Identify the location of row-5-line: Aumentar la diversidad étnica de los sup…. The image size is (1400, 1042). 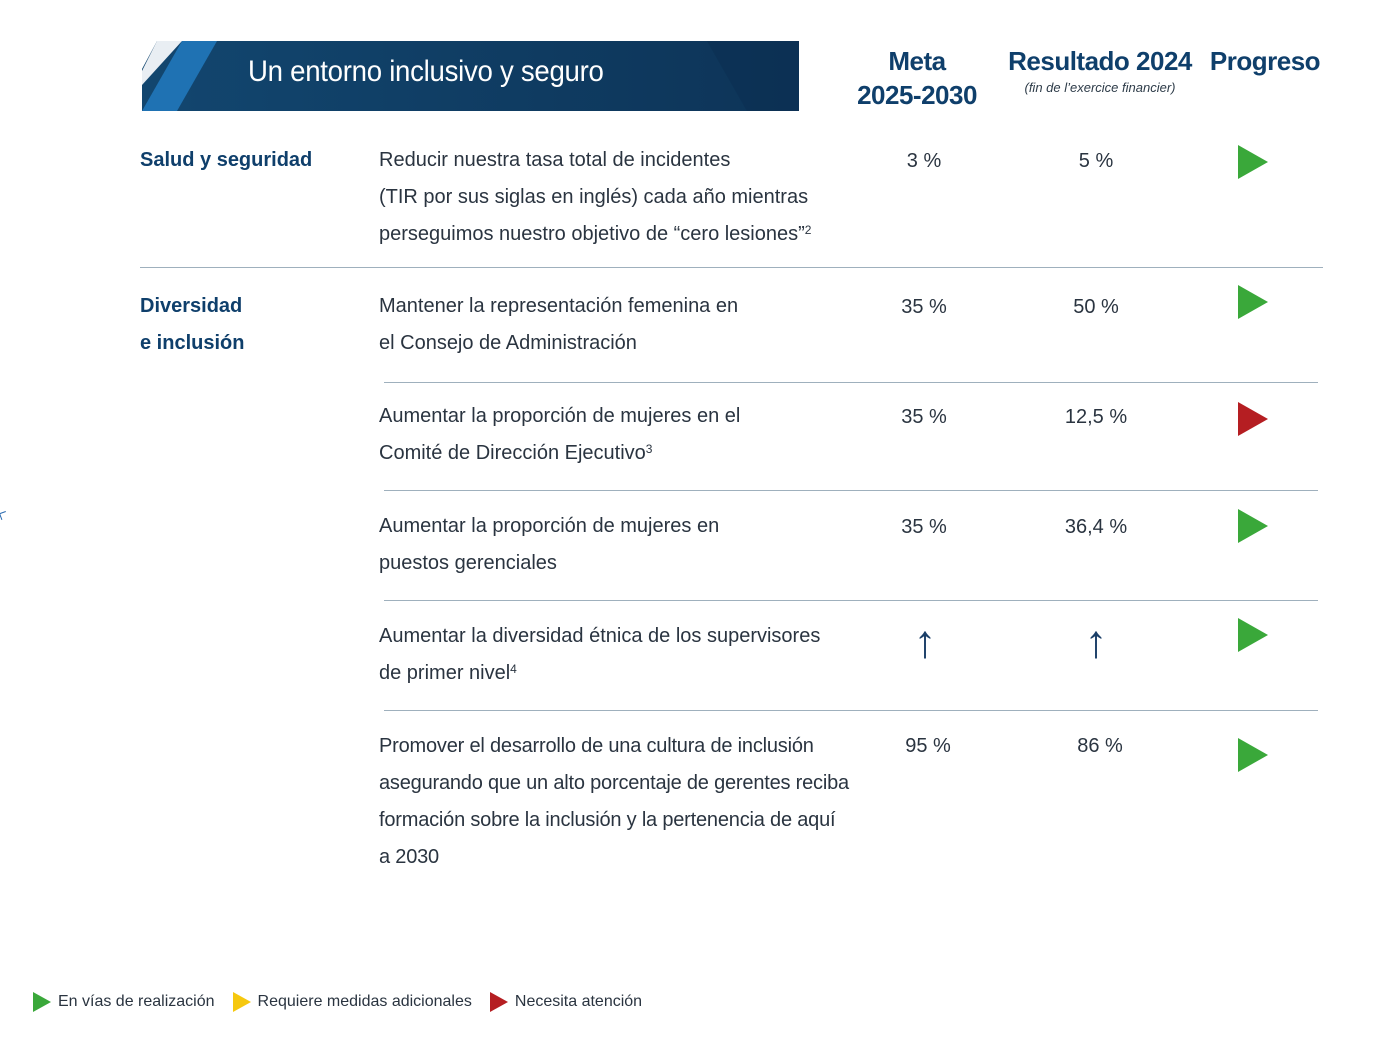
(600, 636).